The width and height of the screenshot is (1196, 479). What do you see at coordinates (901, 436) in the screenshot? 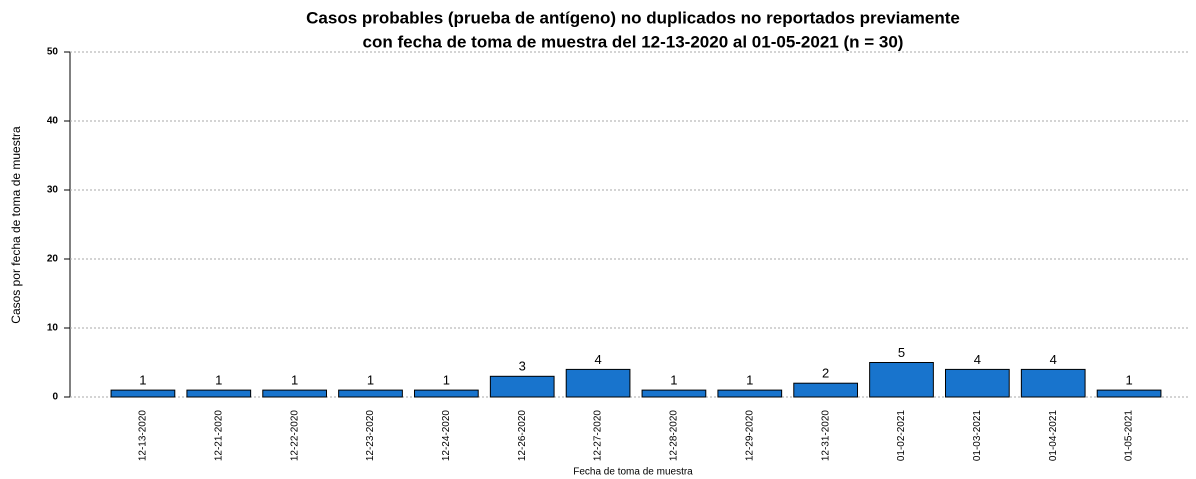
I see `x-tick-label: 01-02-2021` at bounding box center [901, 436].